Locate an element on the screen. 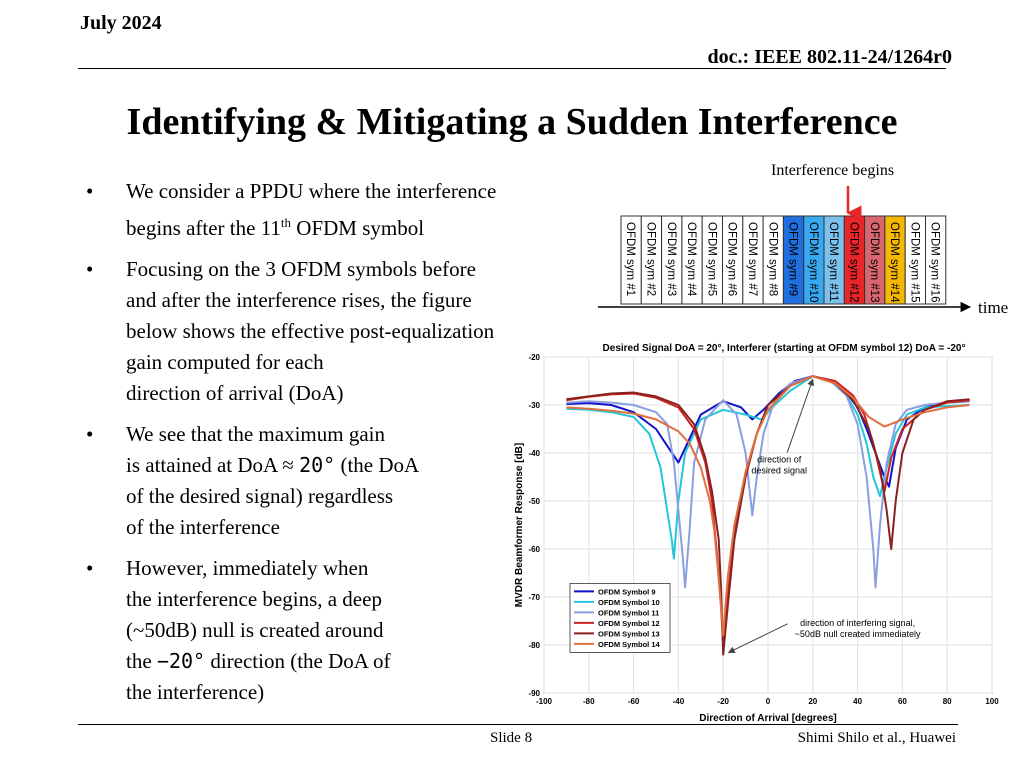 The image size is (1024, 768). chart-y-label: MVDR Beamformer Response [dB] is located at coordinates (519, 525).